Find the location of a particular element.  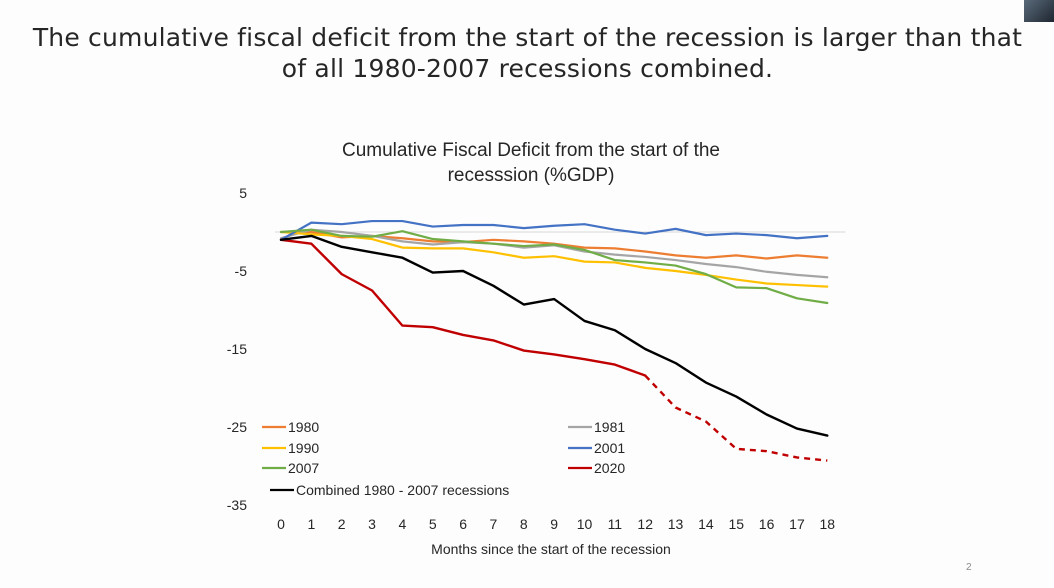

x-tick-label: 1 is located at coordinates (311, 524).